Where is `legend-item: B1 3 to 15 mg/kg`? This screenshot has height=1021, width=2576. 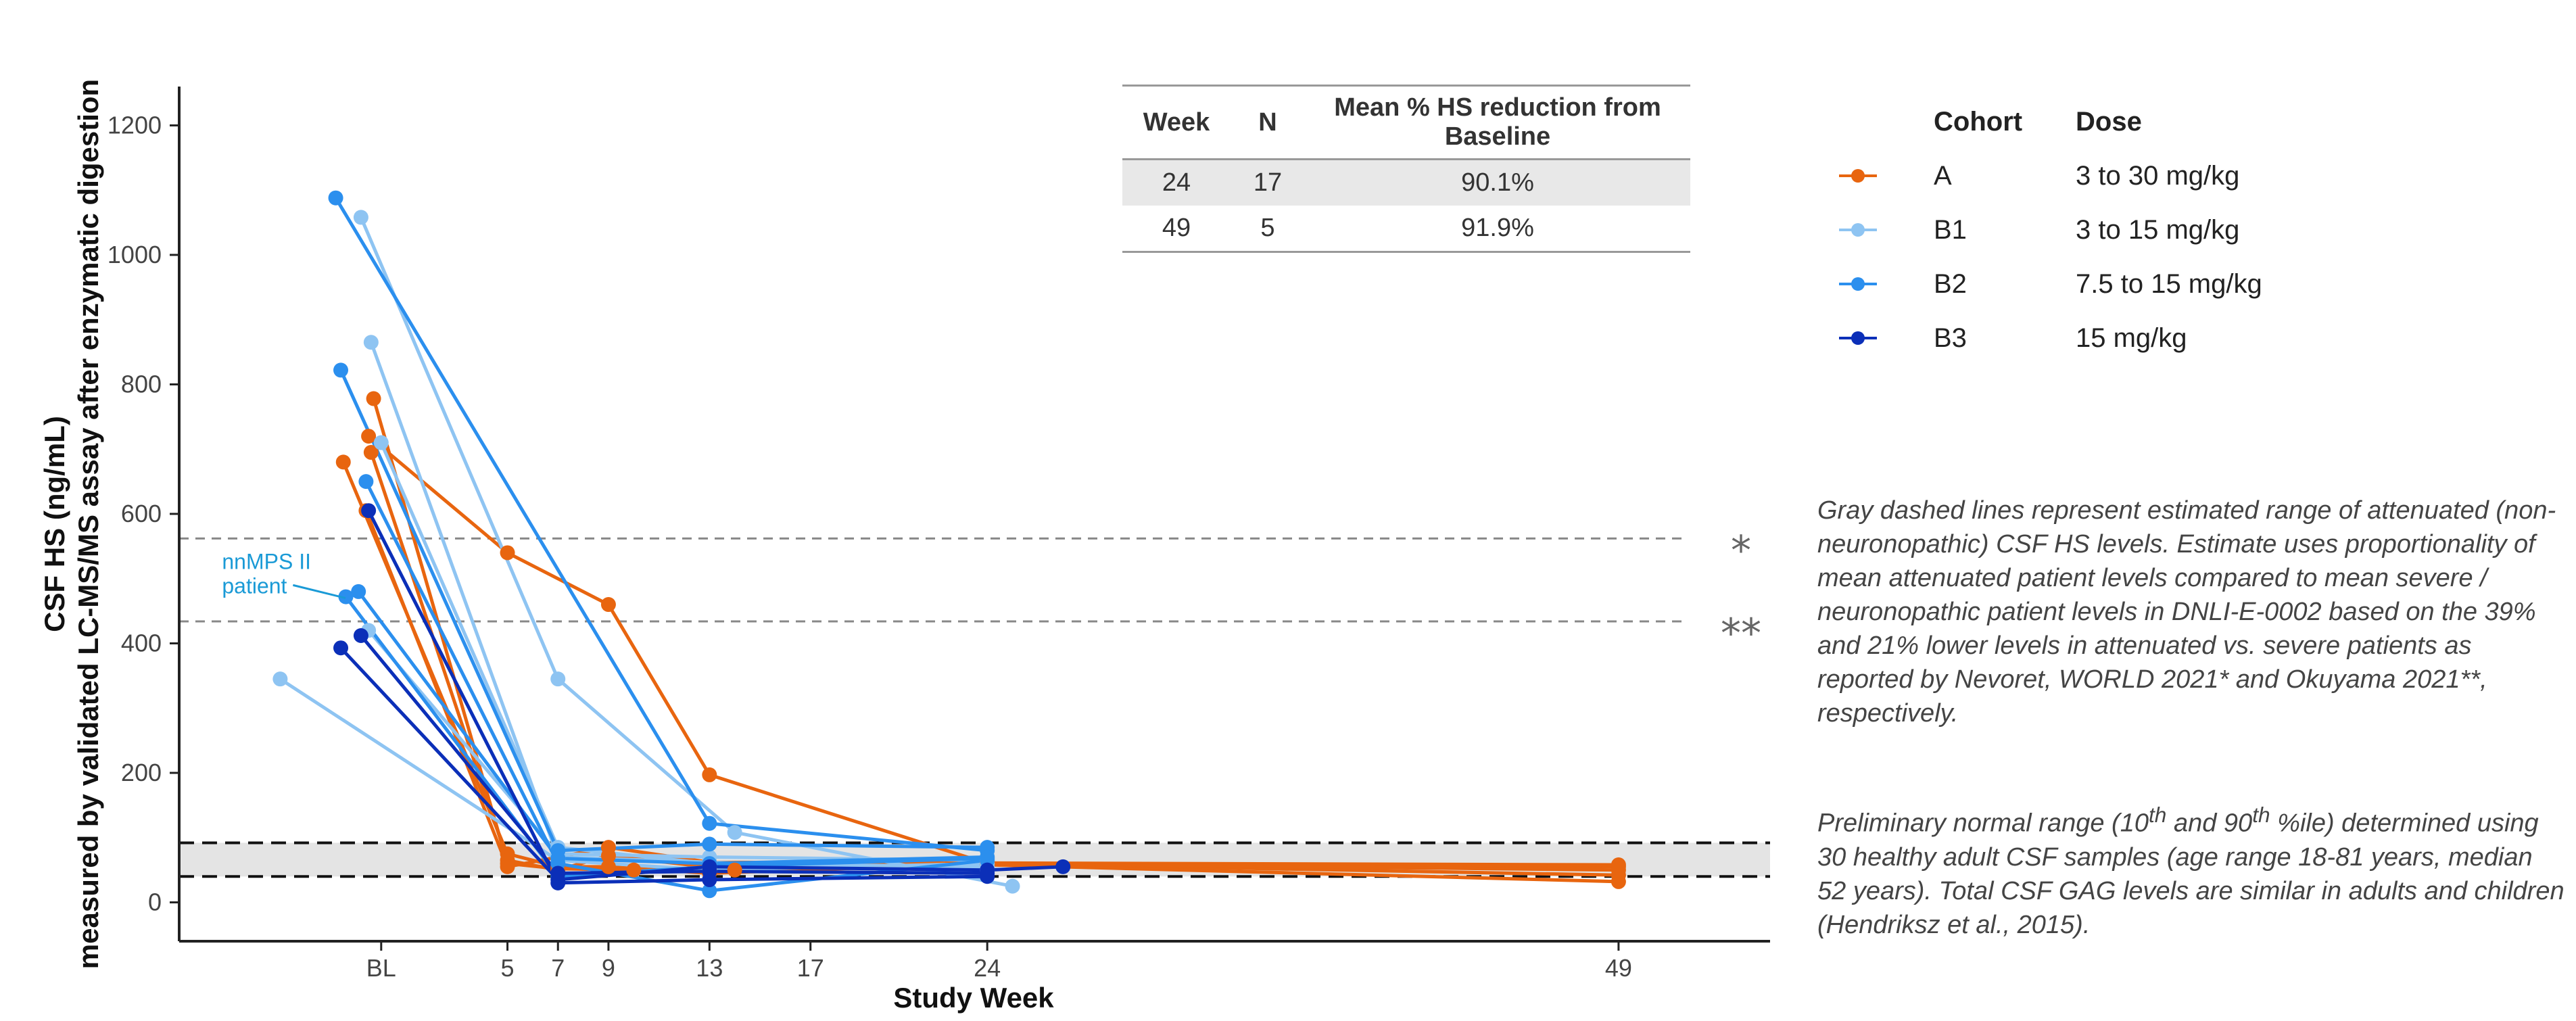 legend-item: B1 3 to 15 mg/kg is located at coordinates (2089, 230).